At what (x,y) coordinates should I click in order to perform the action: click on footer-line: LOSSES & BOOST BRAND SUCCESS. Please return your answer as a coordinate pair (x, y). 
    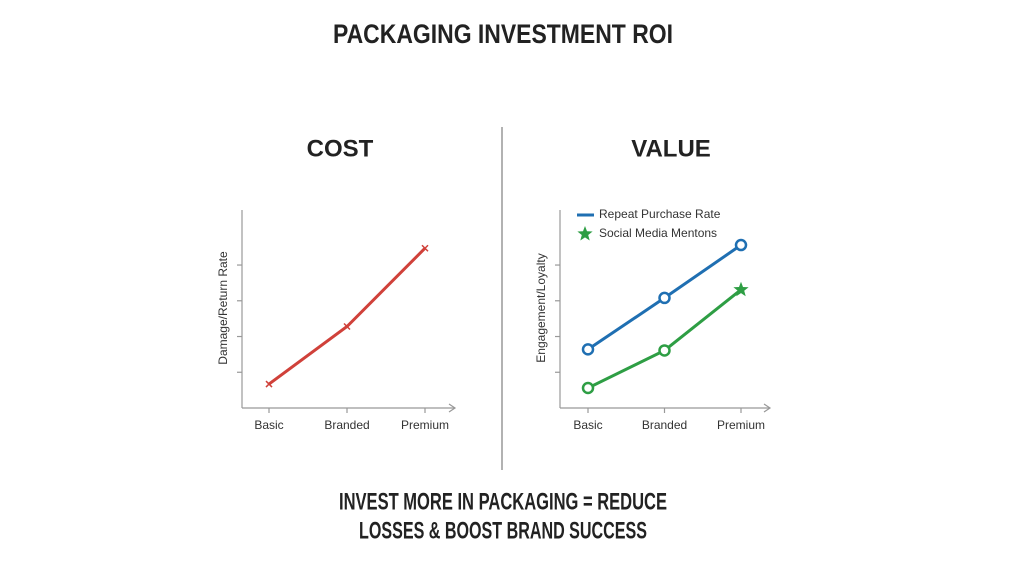
    Looking at the image, I should click on (503, 530).